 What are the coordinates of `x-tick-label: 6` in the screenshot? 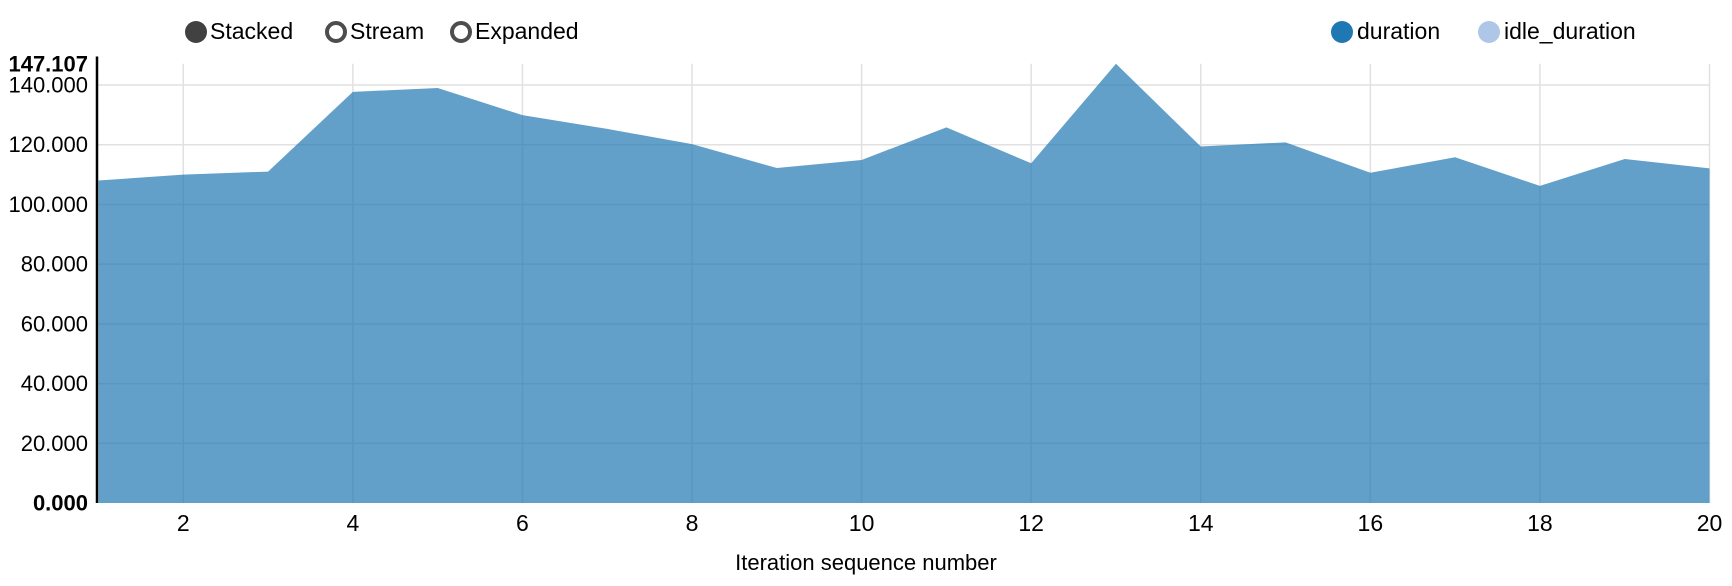 It's located at (522, 523).